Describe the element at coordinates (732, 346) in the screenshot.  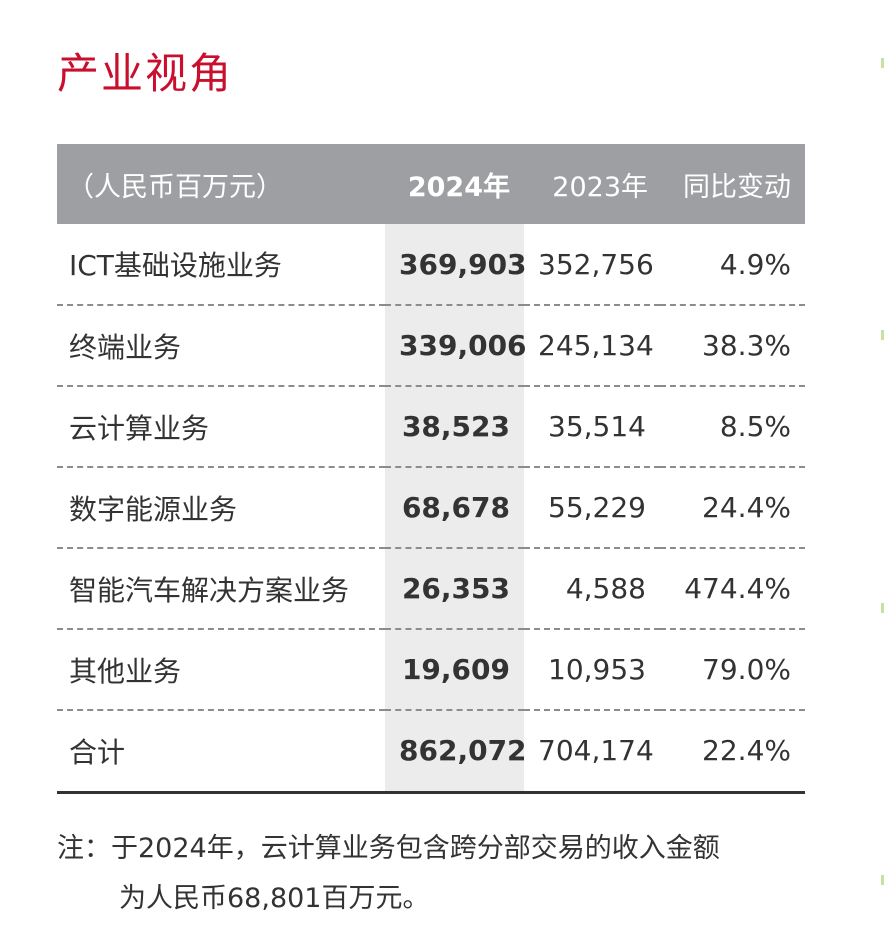
I see `row-value-change: 38.3%` at that location.